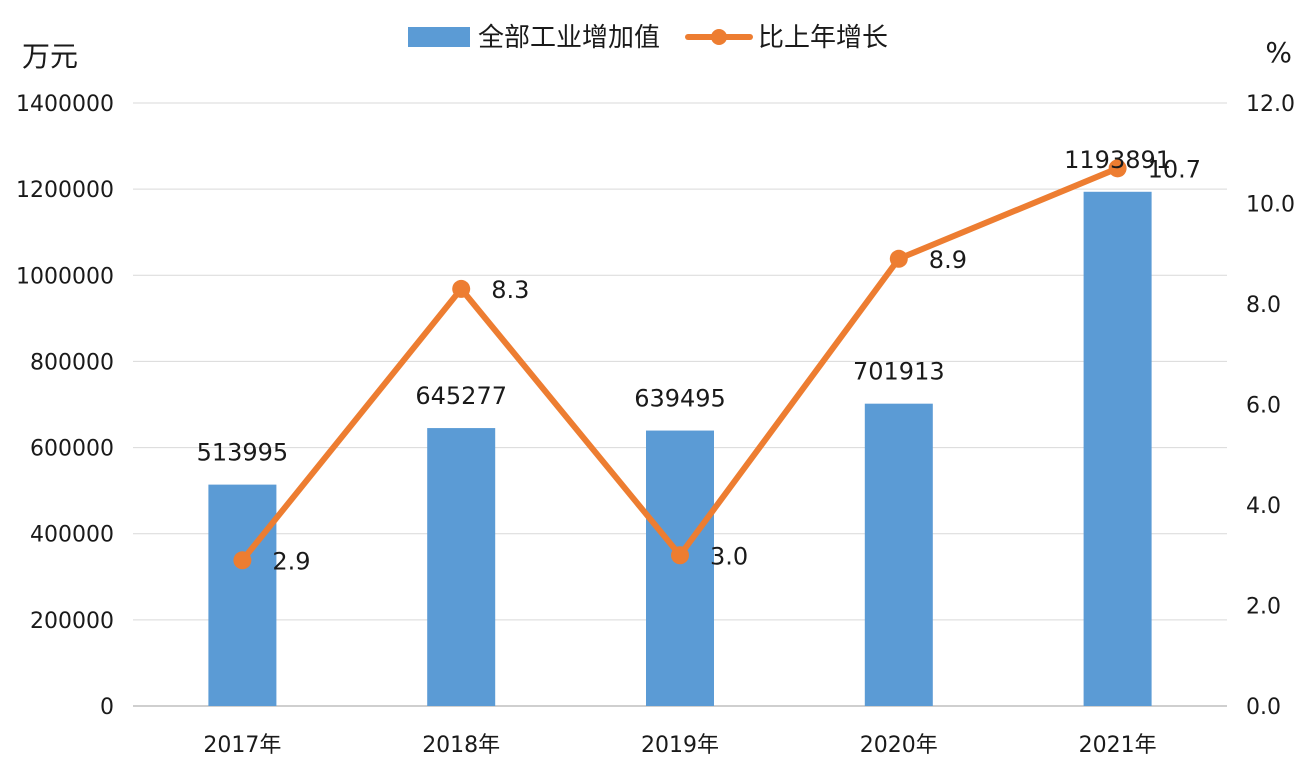  What do you see at coordinates (461, 396) in the screenshot?
I see `bar-value-label: 645277` at bounding box center [461, 396].